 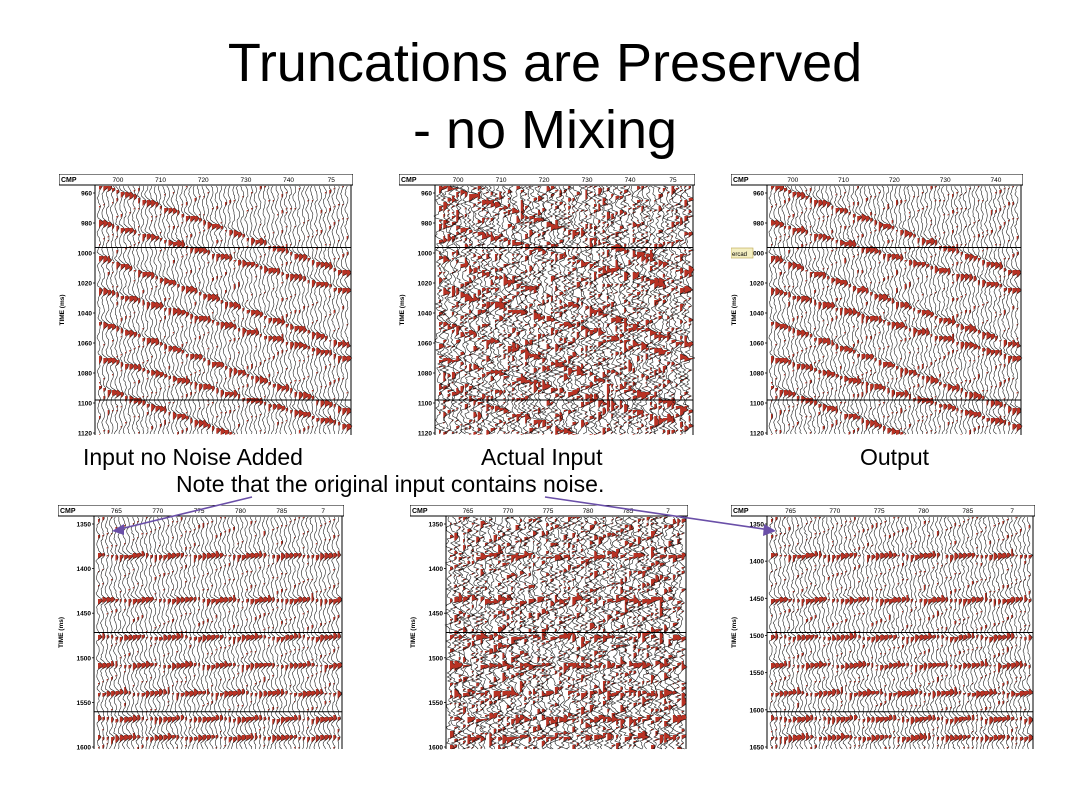 I want to click on tooltip-tag: ercad, so click(x=739, y=255).